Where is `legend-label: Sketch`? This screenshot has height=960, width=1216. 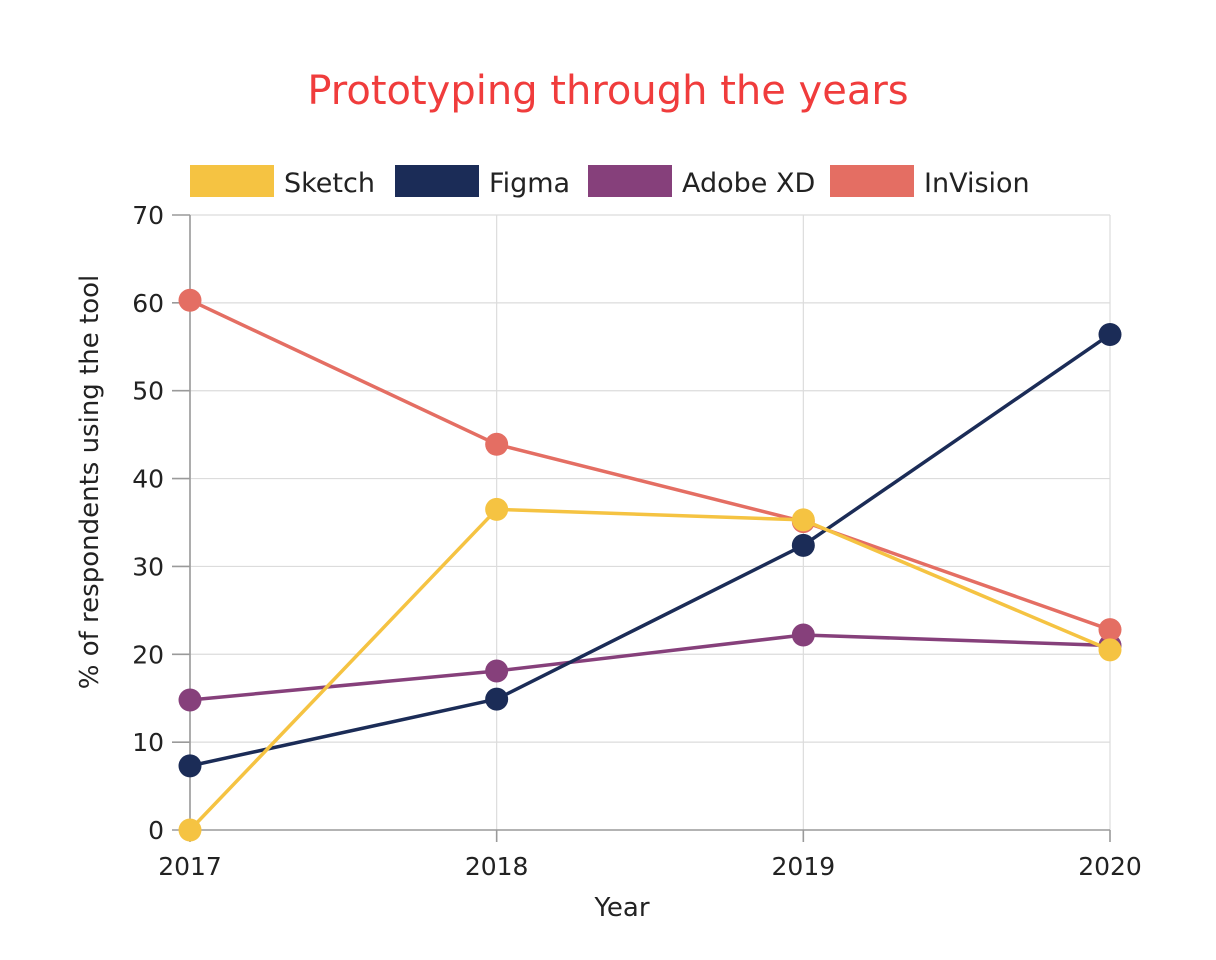
legend-label: Sketch is located at coordinates (329, 183).